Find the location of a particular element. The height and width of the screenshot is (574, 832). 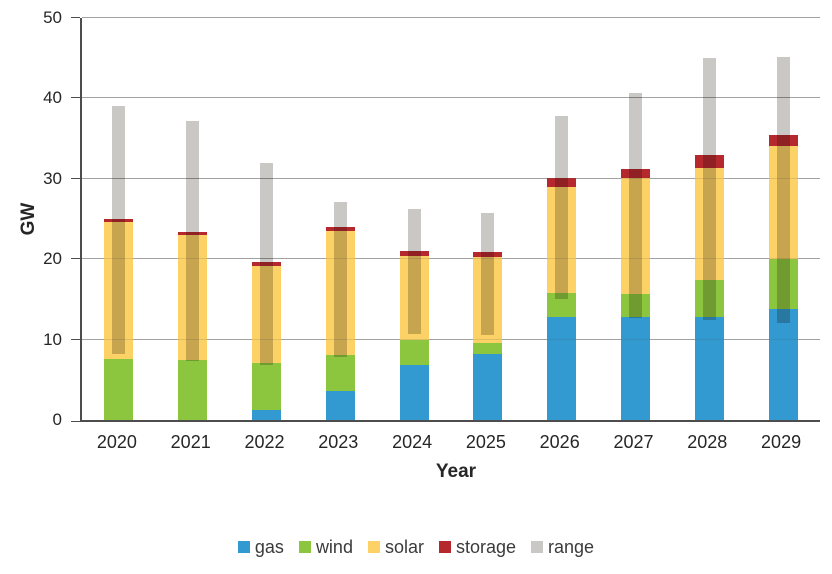

y-tick-label-30: 30 is located at coordinates (52, 178).